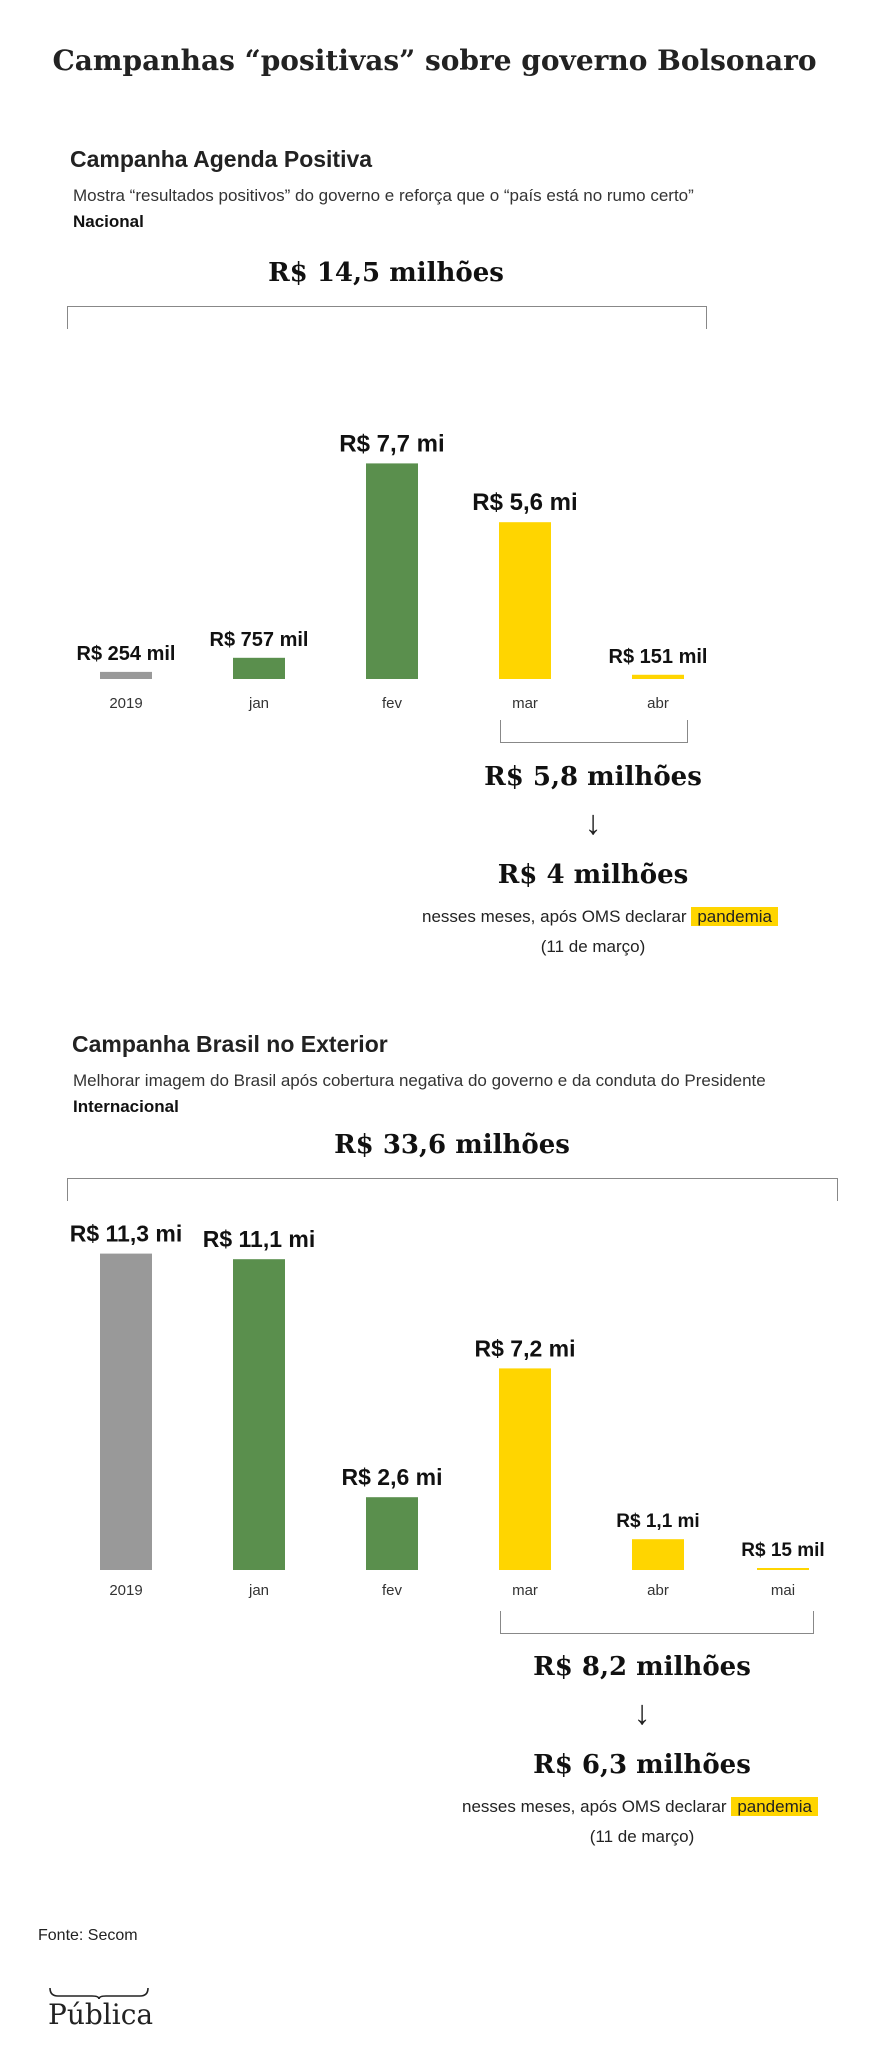  What do you see at coordinates (774, 1806) in the screenshot?
I see `section-2-note-highlight: pandemia` at bounding box center [774, 1806].